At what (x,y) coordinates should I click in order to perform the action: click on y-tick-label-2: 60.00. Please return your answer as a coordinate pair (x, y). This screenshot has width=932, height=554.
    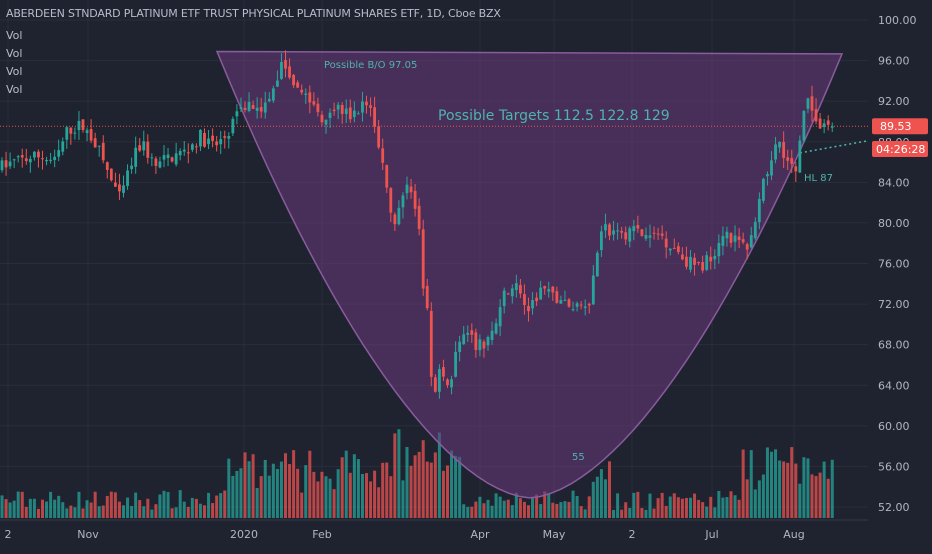
    Looking at the image, I should click on (894, 426).